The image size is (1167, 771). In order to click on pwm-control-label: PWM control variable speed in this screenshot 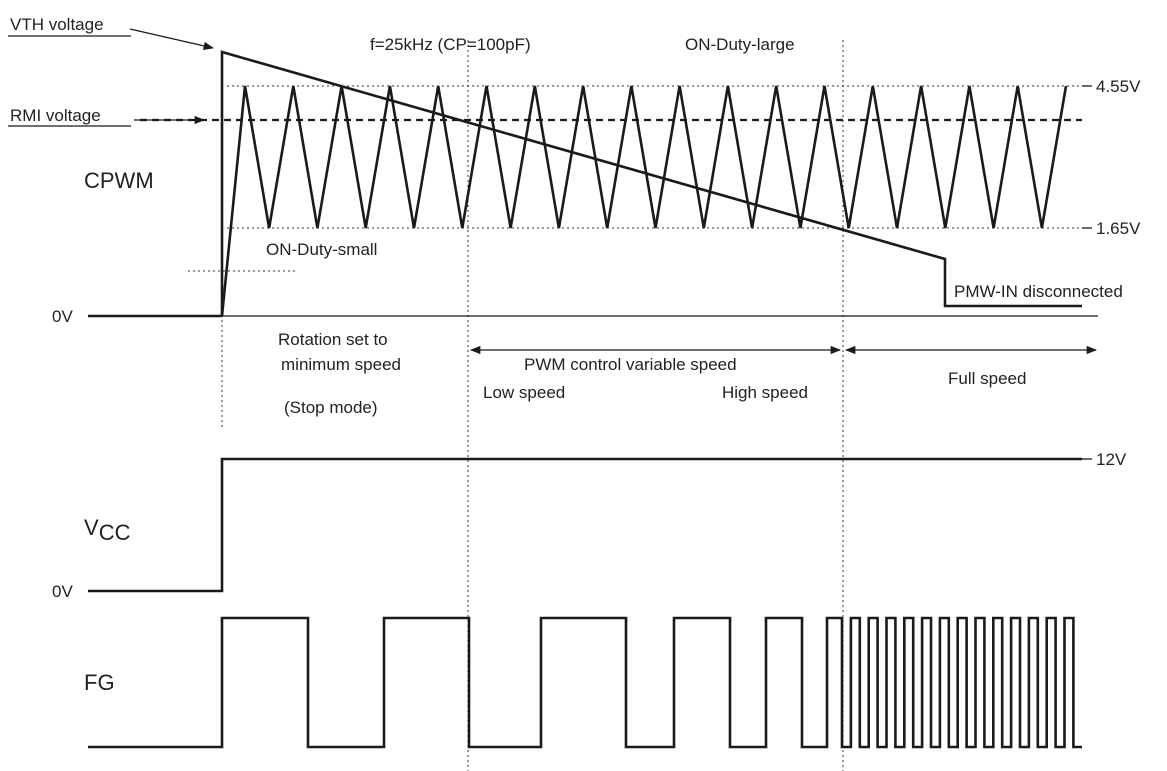, I will do `click(630, 364)`.